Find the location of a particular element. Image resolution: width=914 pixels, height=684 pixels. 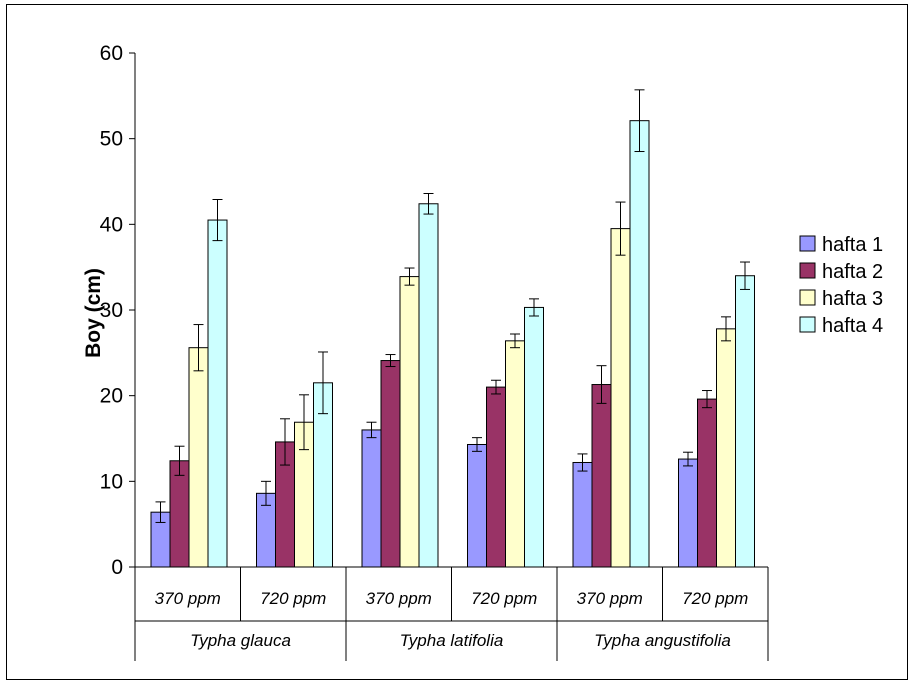

x-group-label: Typha angustifolia is located at coordinates (662, 640).